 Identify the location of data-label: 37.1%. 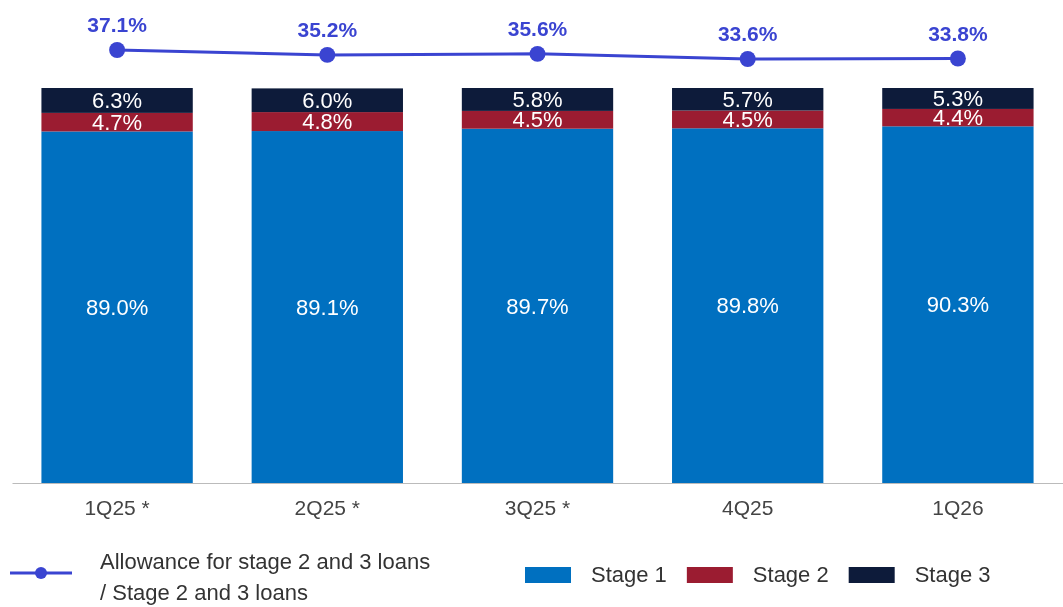
(117, 24).